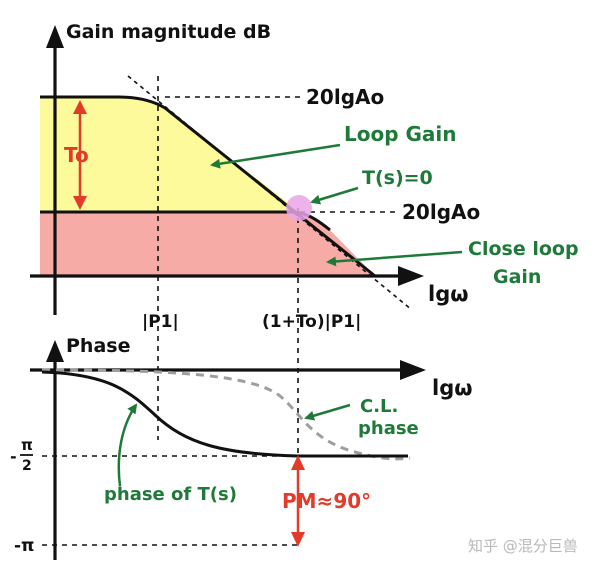  I want to click on close-loop-label-line2: Gain, so click(517, 277).